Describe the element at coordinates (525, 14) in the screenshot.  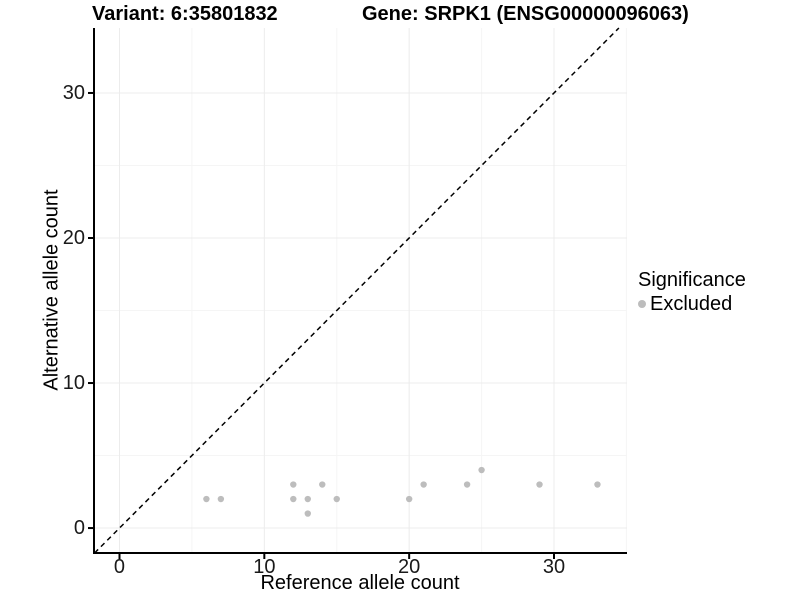
I see `gene-title: Gene: SRPK1 (ENSG00000096063)` at that location.